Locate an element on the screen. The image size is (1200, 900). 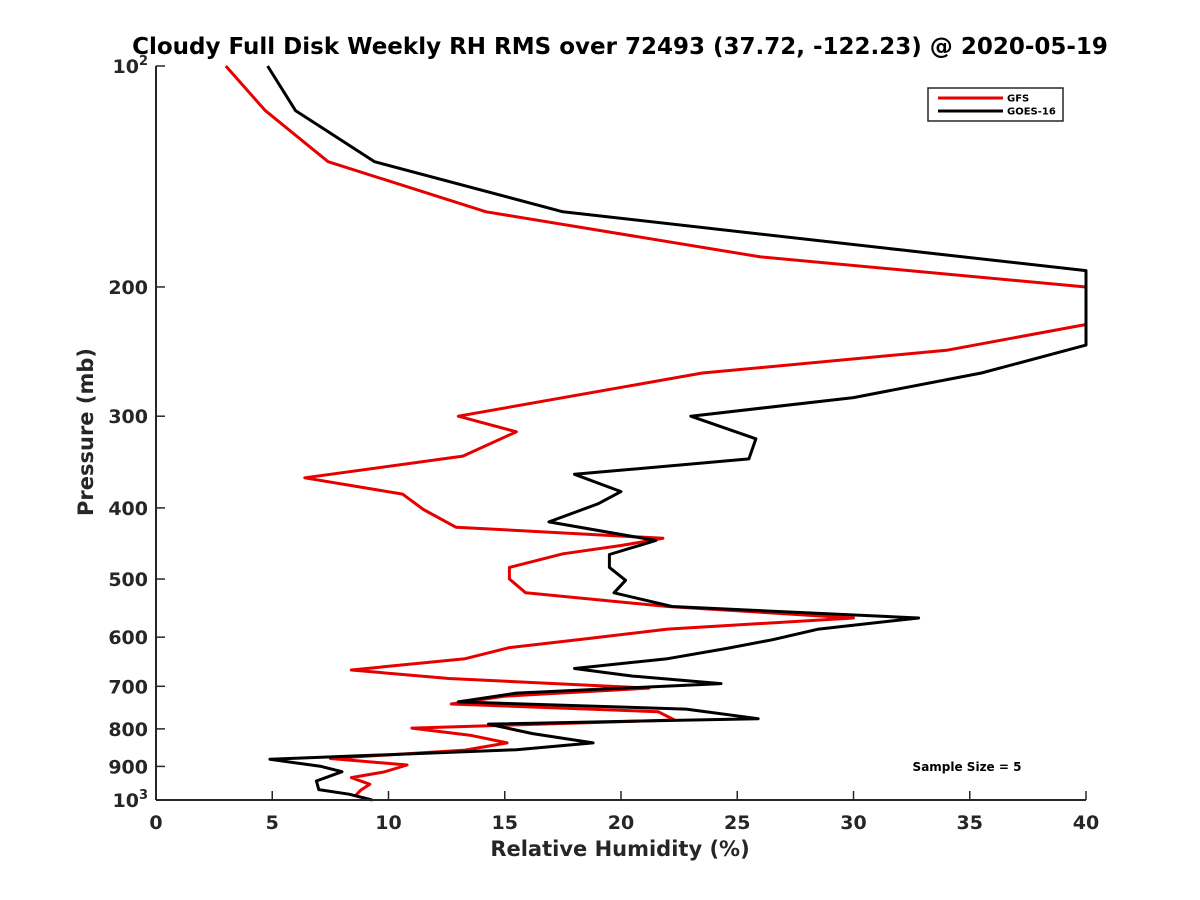
y-tick-label: 310 is located at coordinates (130, 800).